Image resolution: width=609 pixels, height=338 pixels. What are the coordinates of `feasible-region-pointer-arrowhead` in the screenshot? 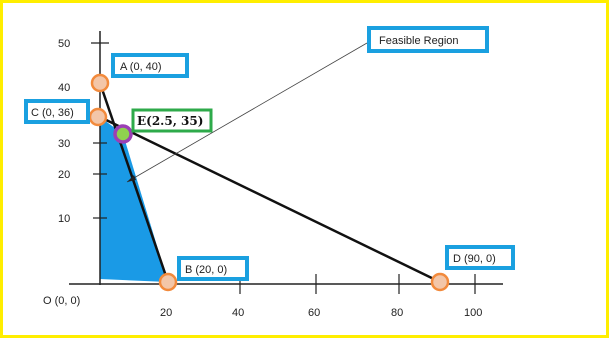 It's located at (131, 178).